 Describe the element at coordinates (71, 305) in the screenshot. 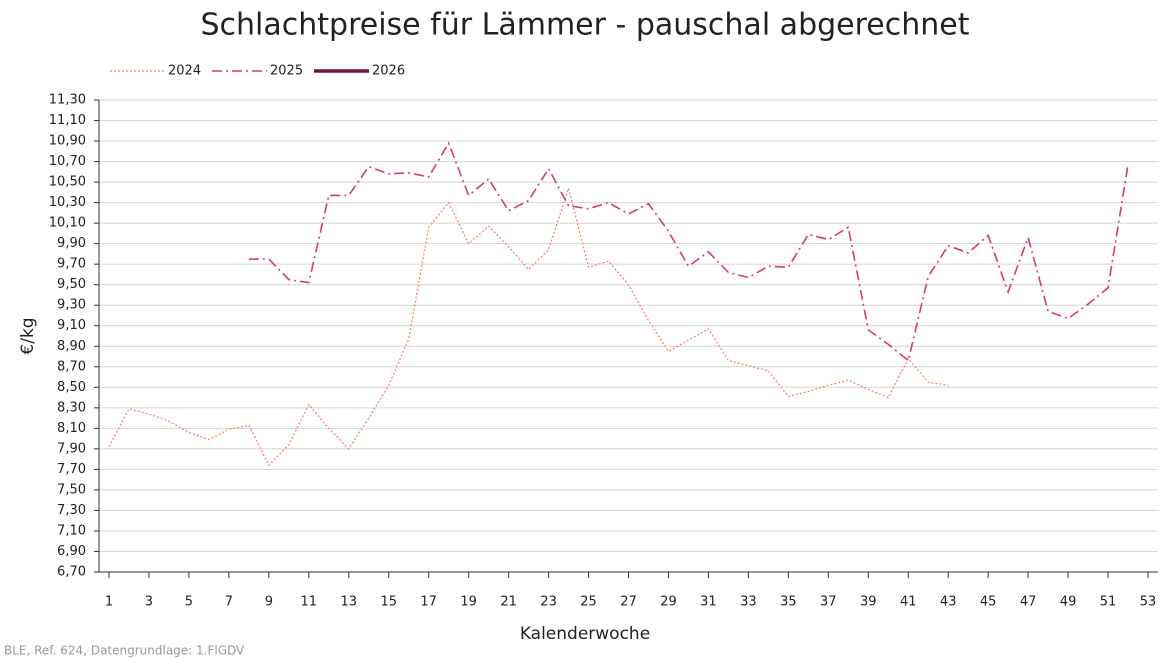

I see `y-tick-label: 9,30` at that location.